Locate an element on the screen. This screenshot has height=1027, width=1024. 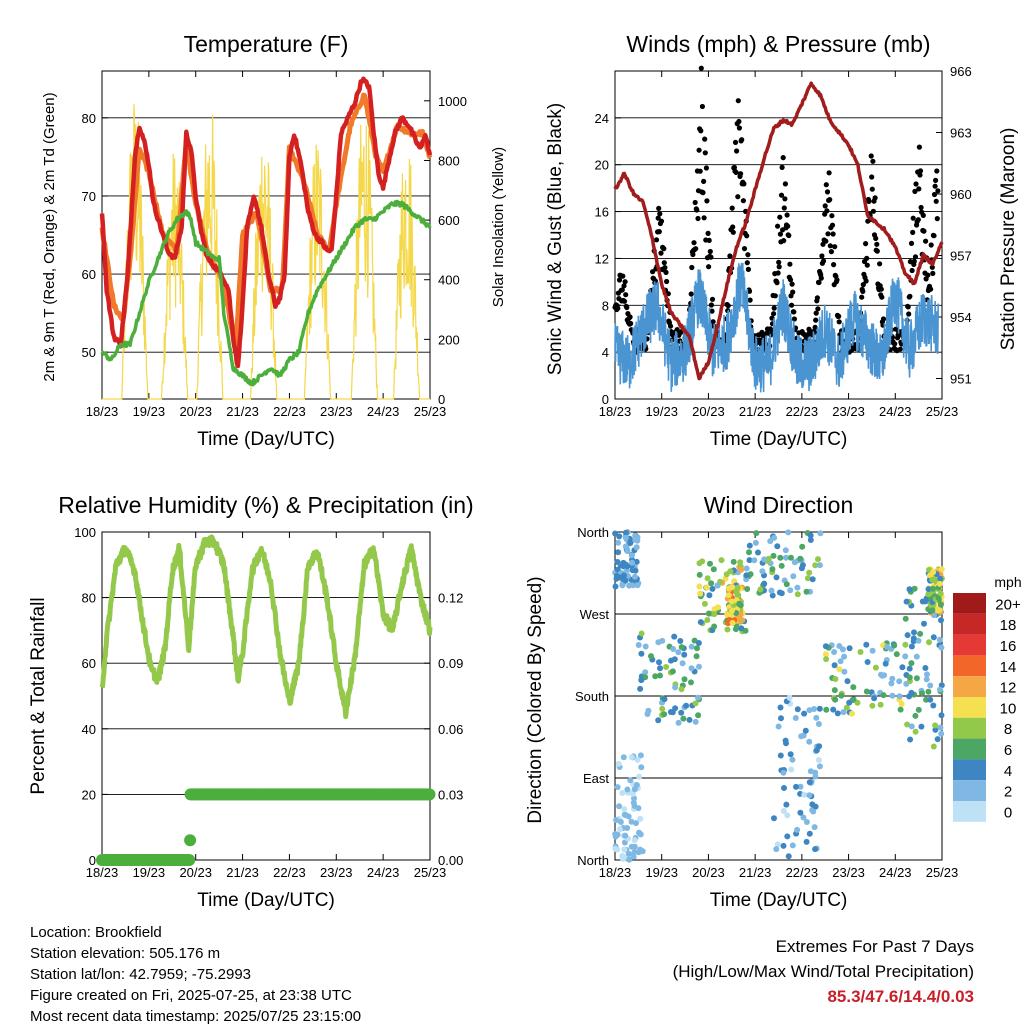
y-tick-label: North is located at coordinates (593, 532).